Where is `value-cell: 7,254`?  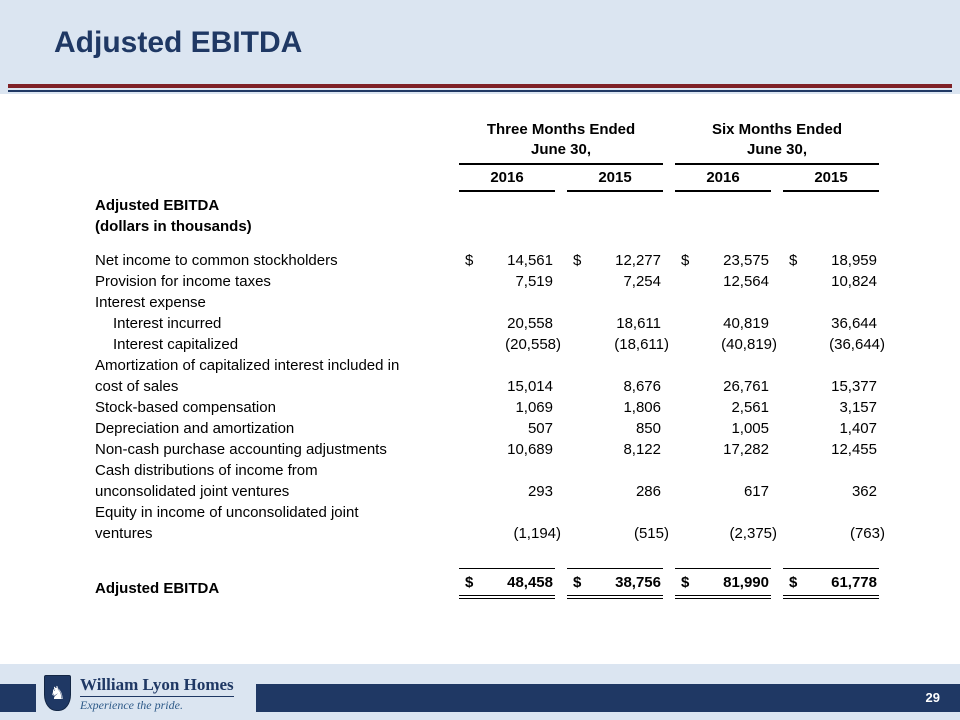
value-cell: 7,254 is located at coordinates (615, 281).